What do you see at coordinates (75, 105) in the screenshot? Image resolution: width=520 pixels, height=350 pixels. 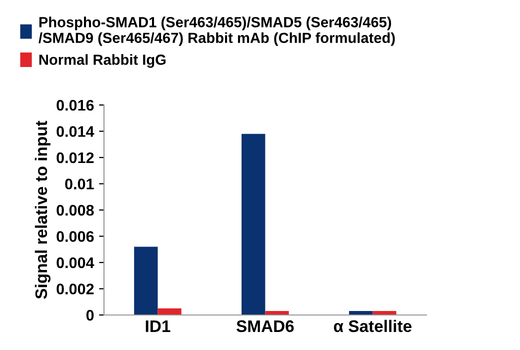 I see `y-tick-label: 0.016` at bounding box center [75, 105].